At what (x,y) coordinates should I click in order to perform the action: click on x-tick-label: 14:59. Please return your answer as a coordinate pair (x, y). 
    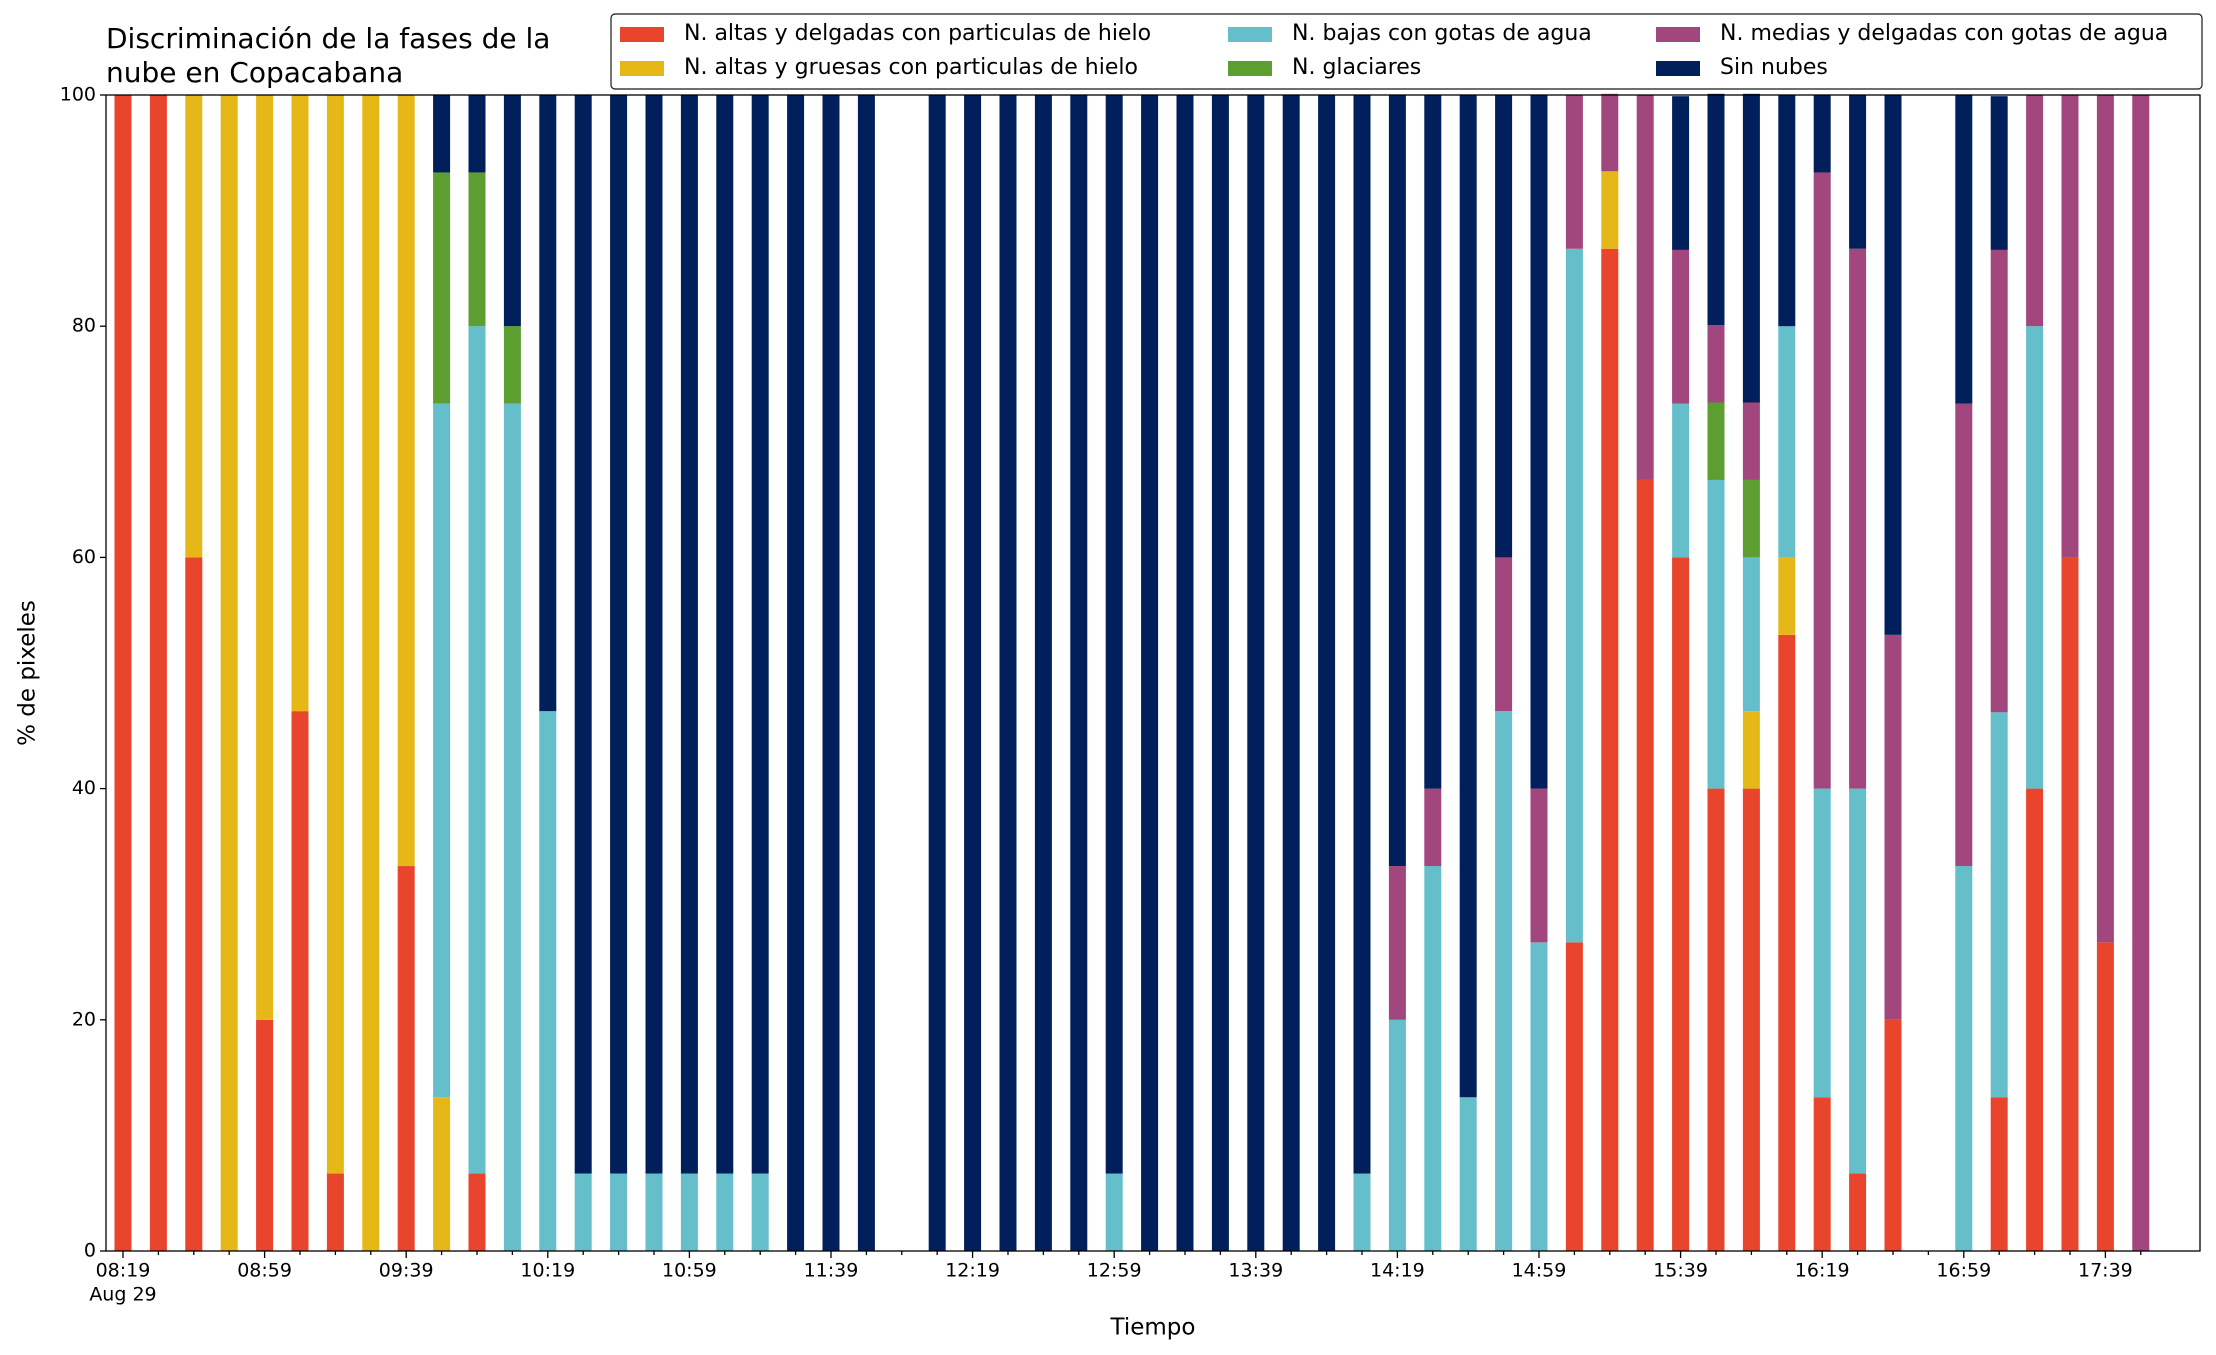
    Looking at the image, I should click on (1539, 1271).